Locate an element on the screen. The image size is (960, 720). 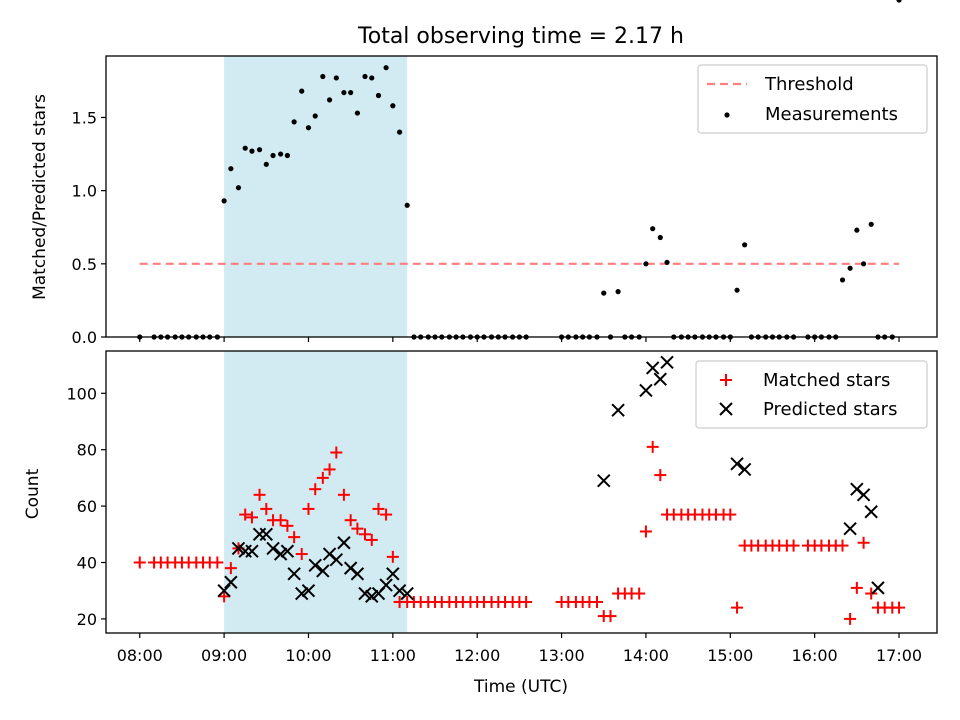
legend-matched-label: Matched stars is located at coordinates (826, 380).